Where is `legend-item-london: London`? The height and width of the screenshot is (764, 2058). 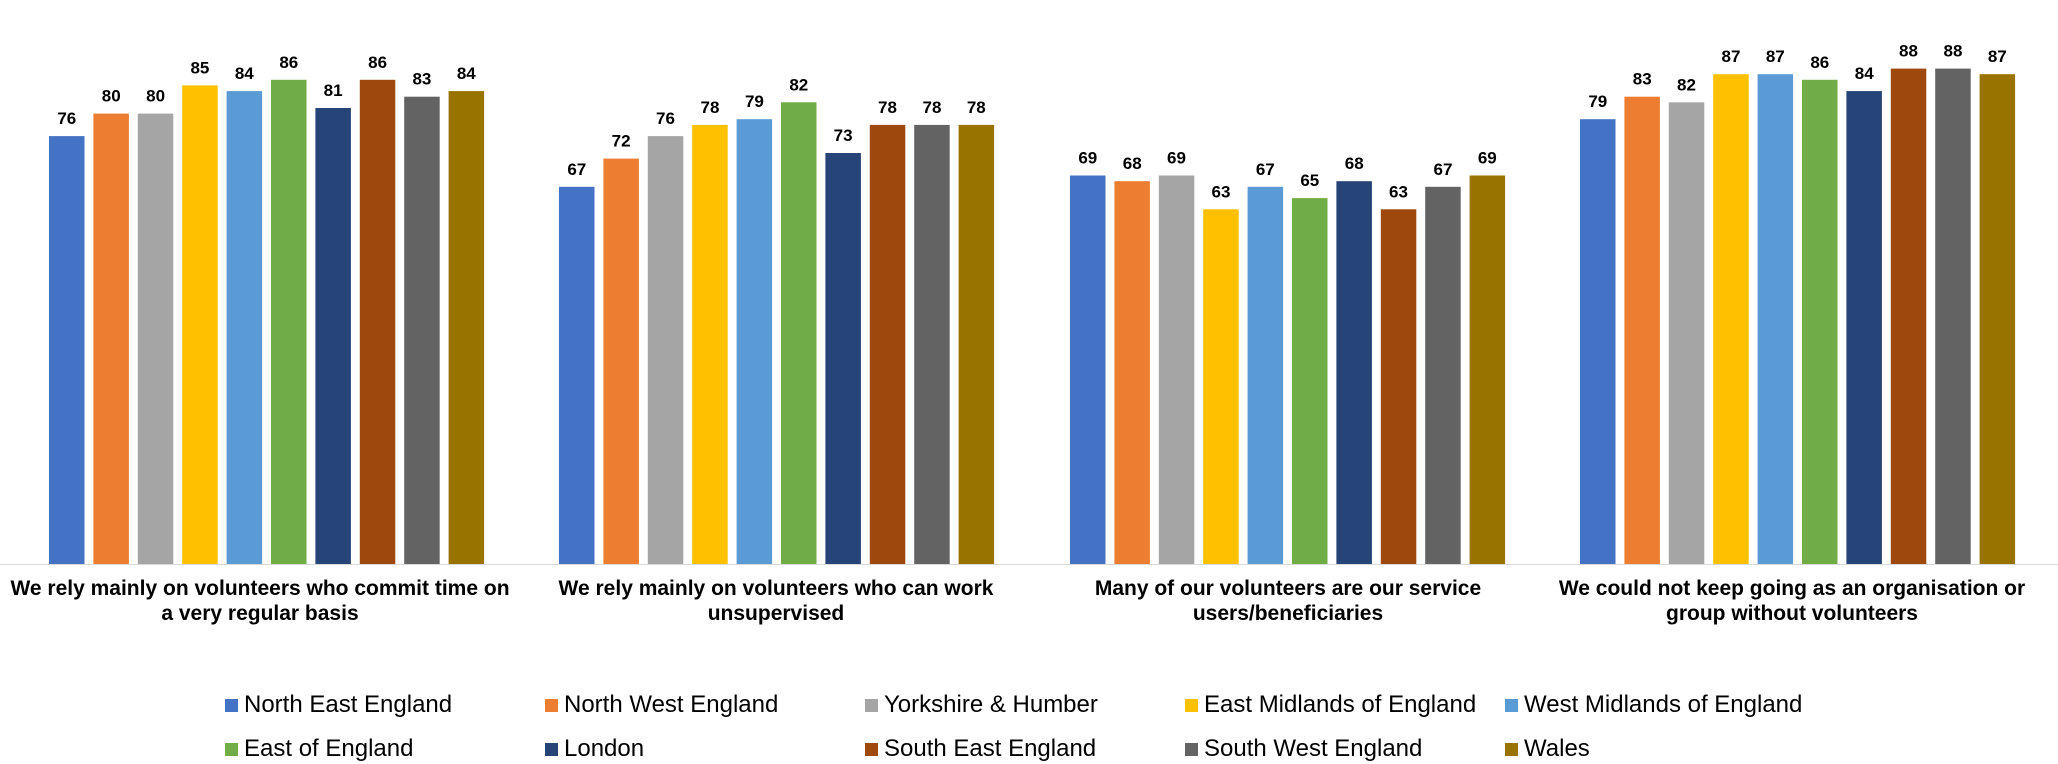
legend-item-london: London is located at coordinates (594, 749).